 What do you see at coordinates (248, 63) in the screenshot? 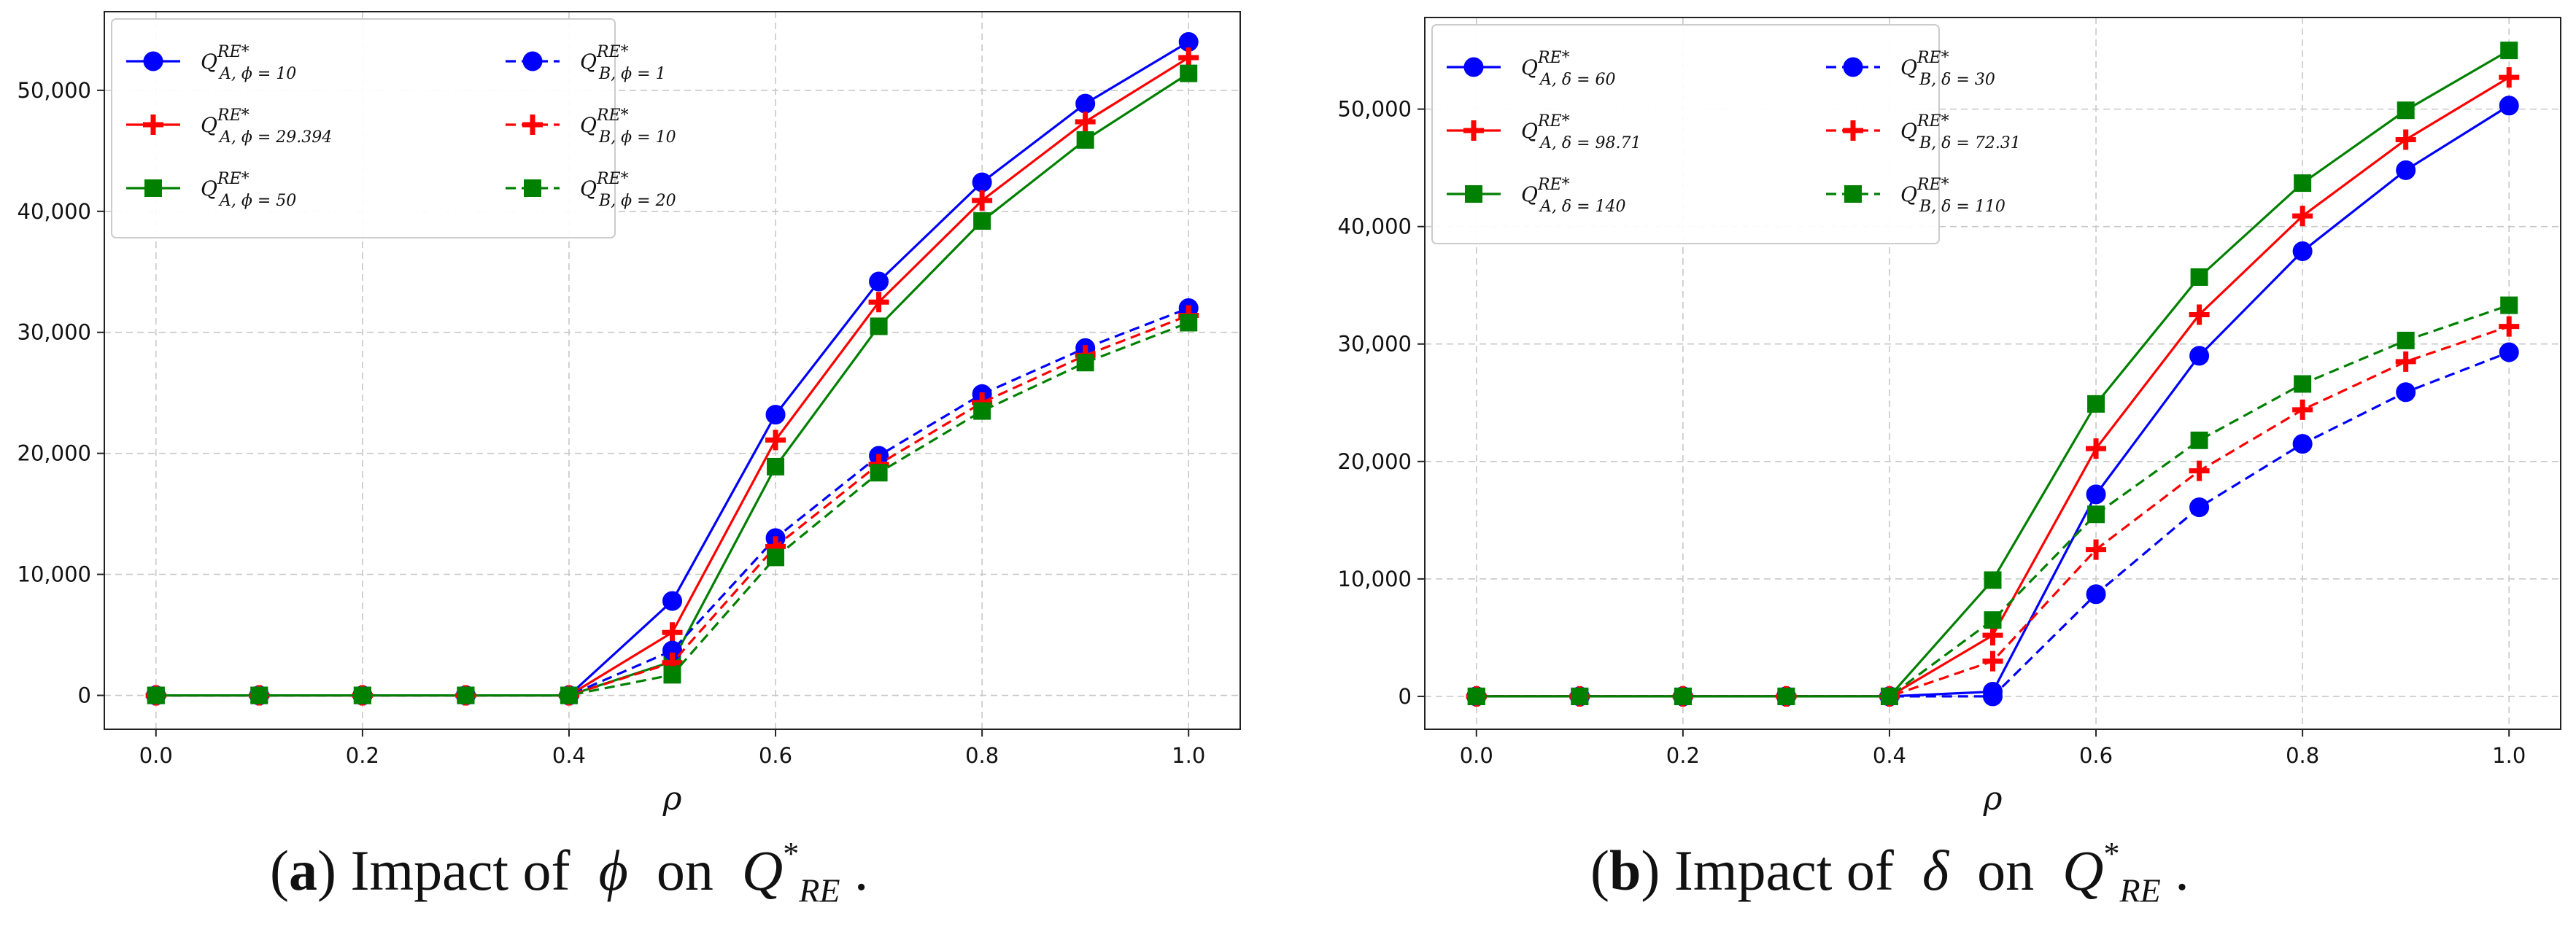
I see `legend-label: QRE* A, ϕ = 10` at bounding box center [248, 63].